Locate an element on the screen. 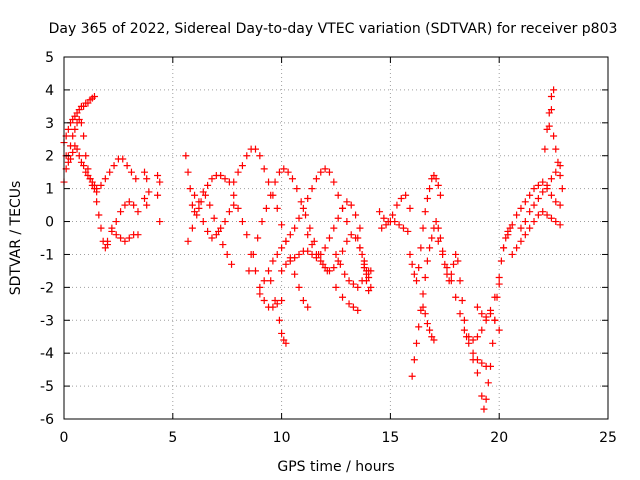 This screenshot has width=640, height=480. data-series: SDTVAR trace O is located at coordinates (278, 312).